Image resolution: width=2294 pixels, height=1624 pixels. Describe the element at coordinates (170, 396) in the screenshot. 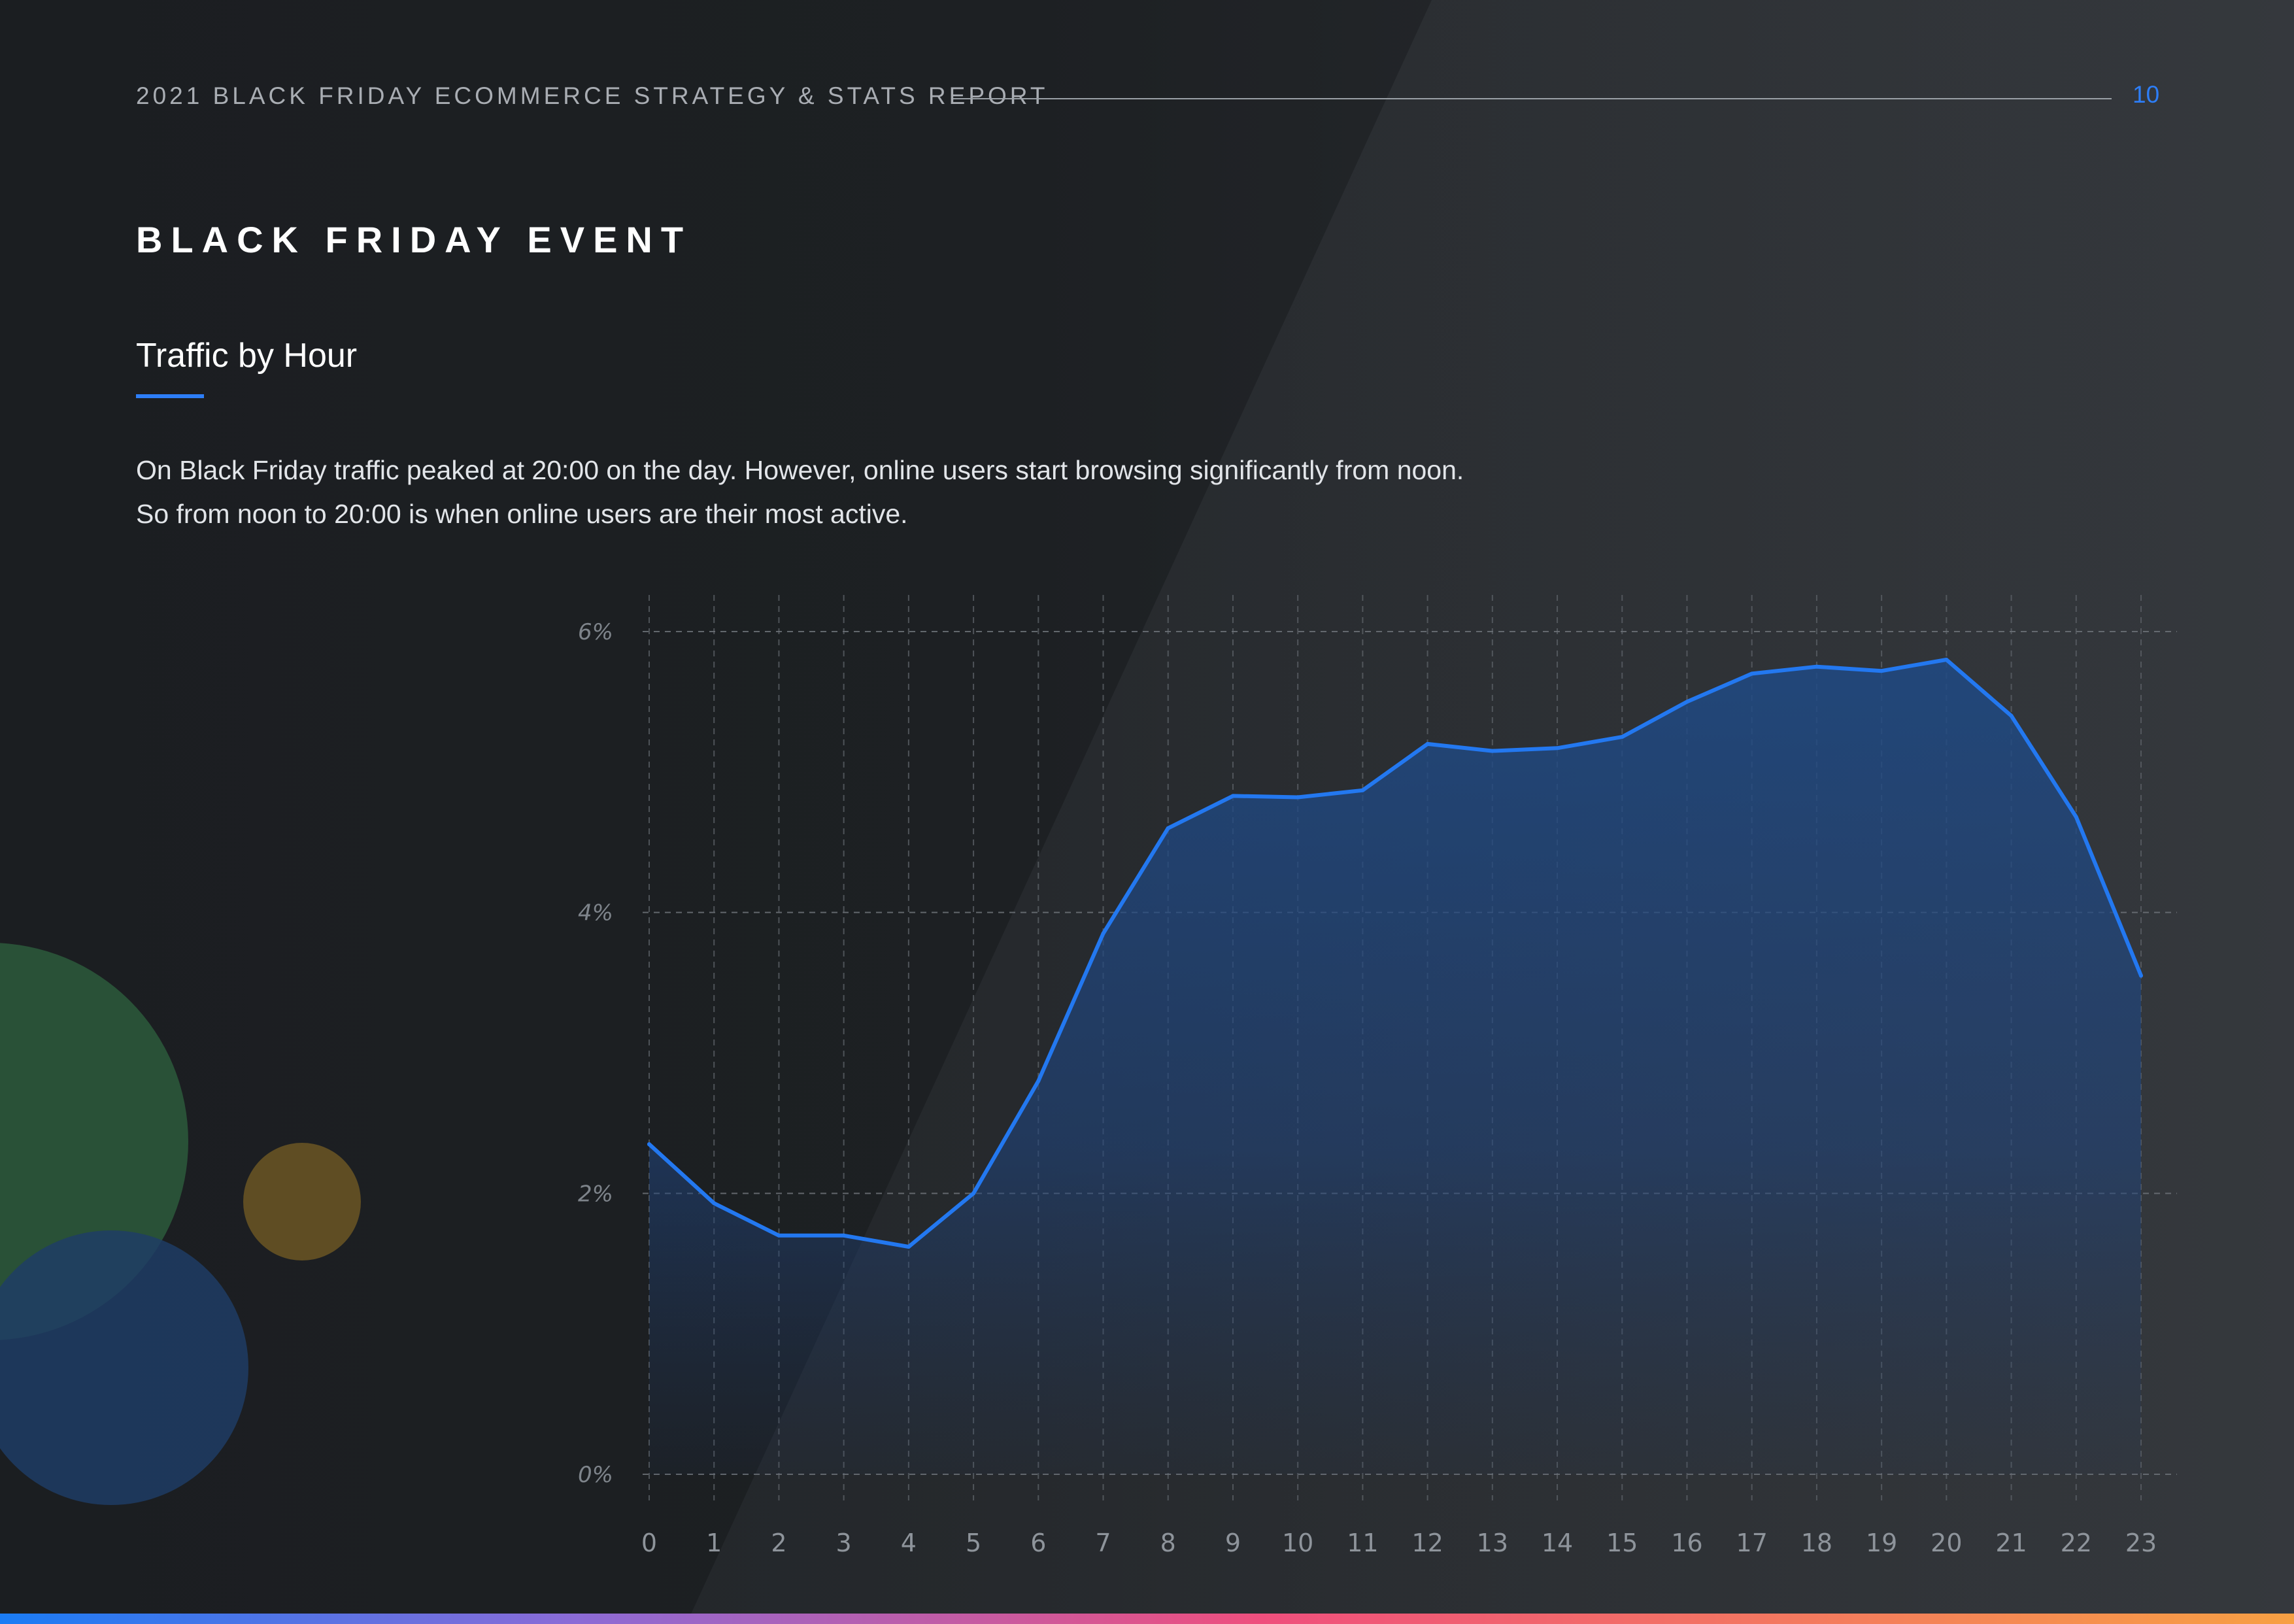

I see `heading-underline` at that location.